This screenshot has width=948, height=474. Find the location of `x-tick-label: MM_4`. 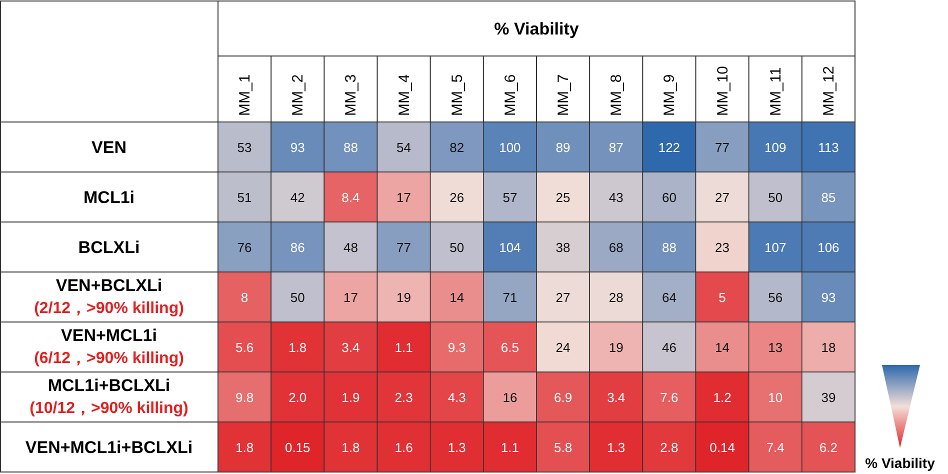

x-tick-label: MM_4 is located at coordinates (404, 95).